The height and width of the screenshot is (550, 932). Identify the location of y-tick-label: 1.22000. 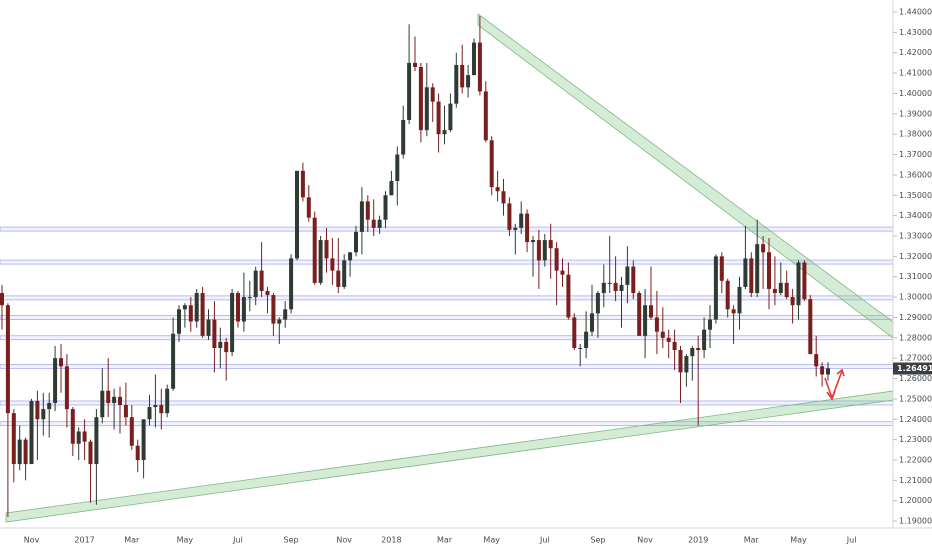
(915, 459).